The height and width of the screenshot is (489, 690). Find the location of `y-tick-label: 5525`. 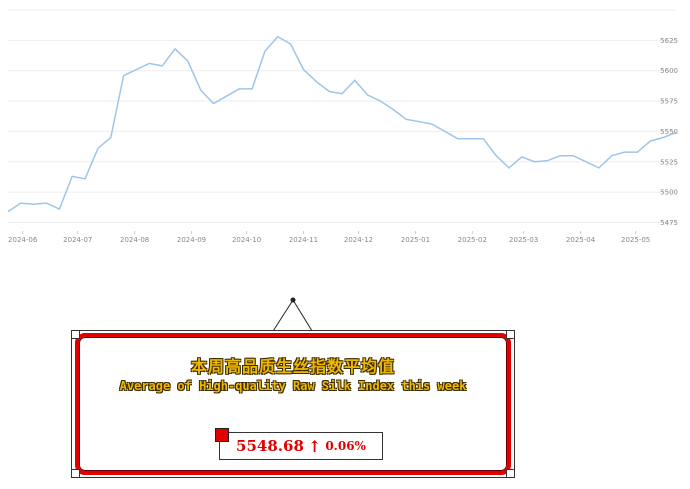

y-tick-label: 5525 is located at coordinates (669, 162).